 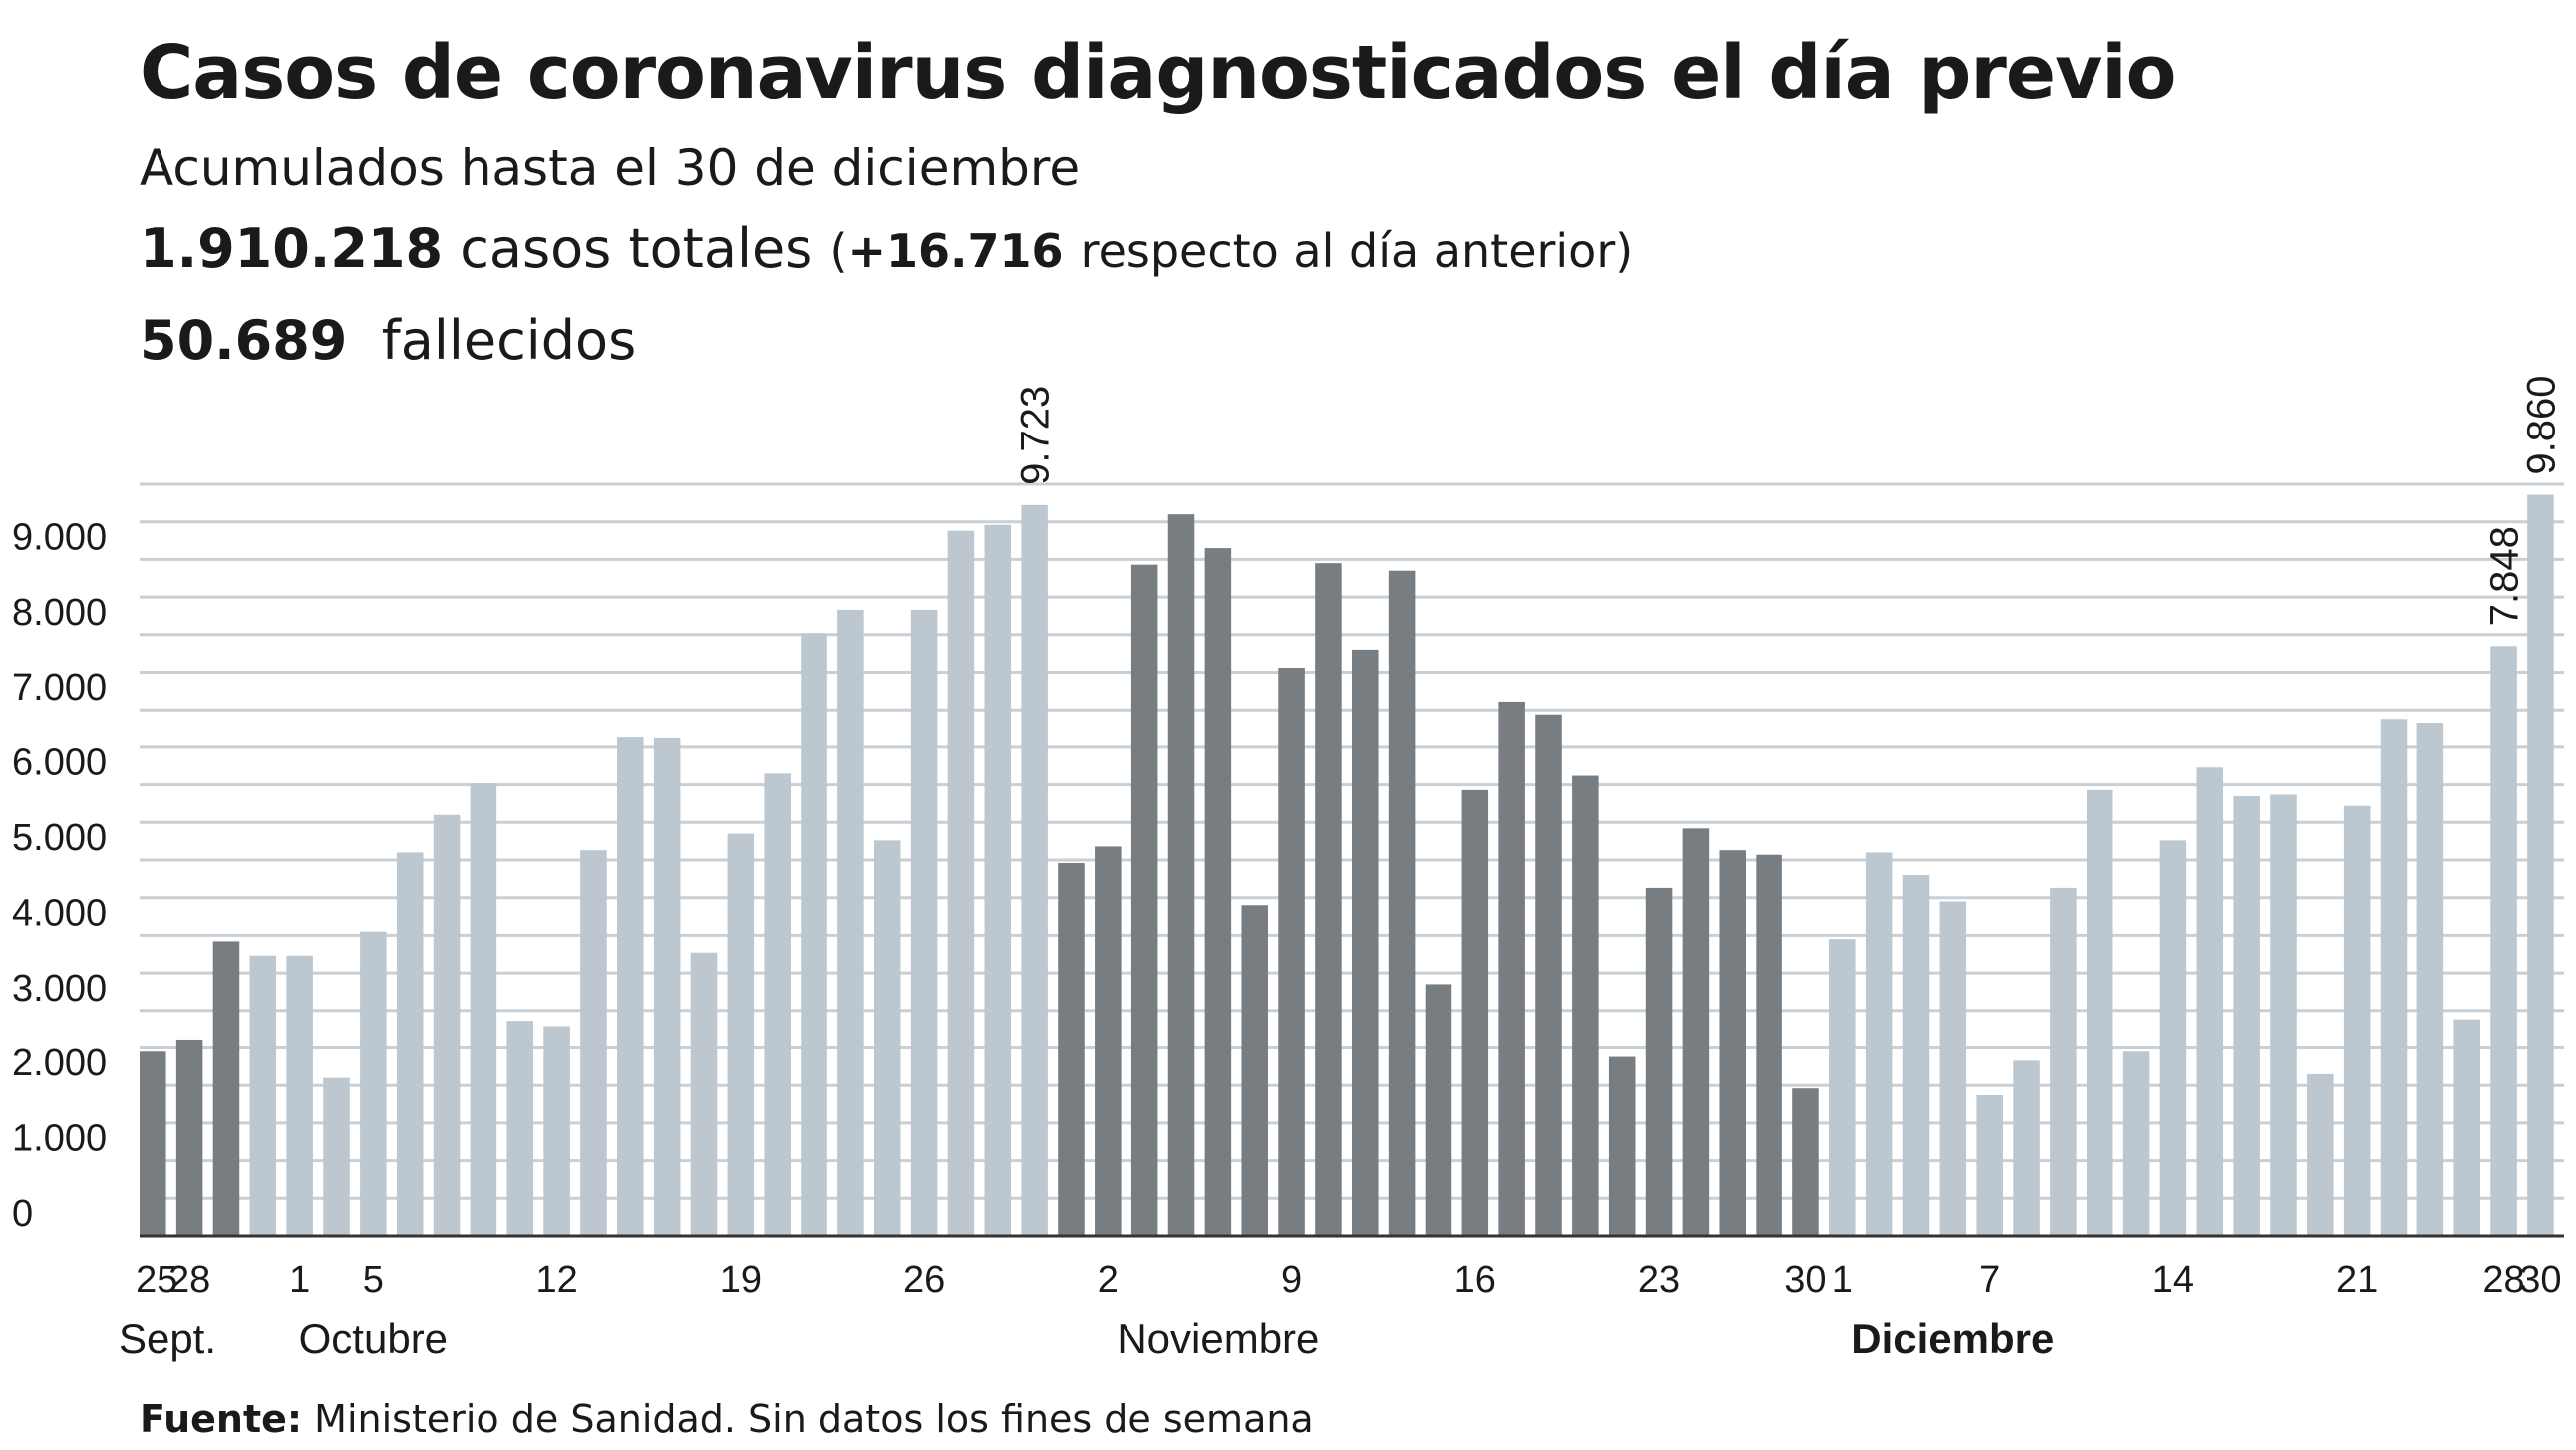 What do you see at coordinates (1108, 1280) in the screenshot?
I see `x-tick-label: 2` at bounding box center [1108, 1280].